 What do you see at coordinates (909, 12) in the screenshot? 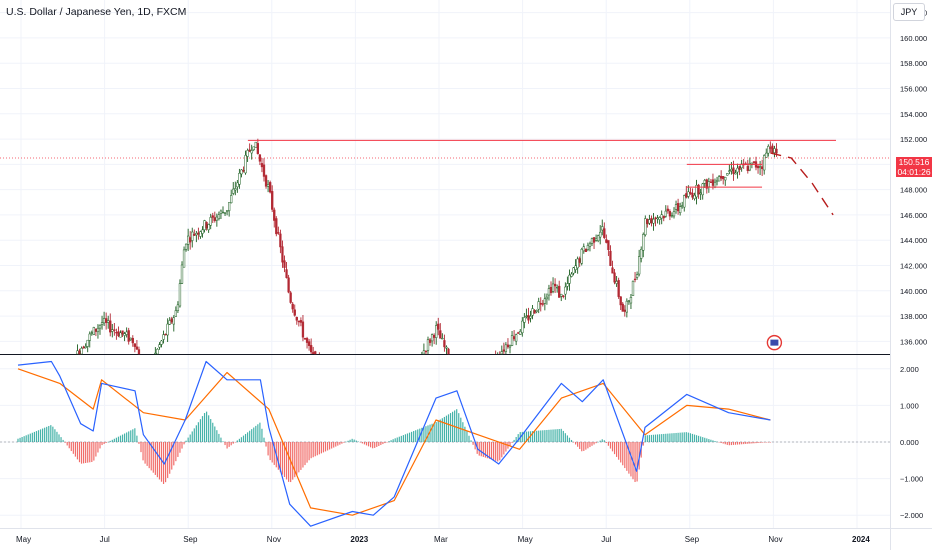
I see `currency-button: JPY` at bounding box center [909, 12].